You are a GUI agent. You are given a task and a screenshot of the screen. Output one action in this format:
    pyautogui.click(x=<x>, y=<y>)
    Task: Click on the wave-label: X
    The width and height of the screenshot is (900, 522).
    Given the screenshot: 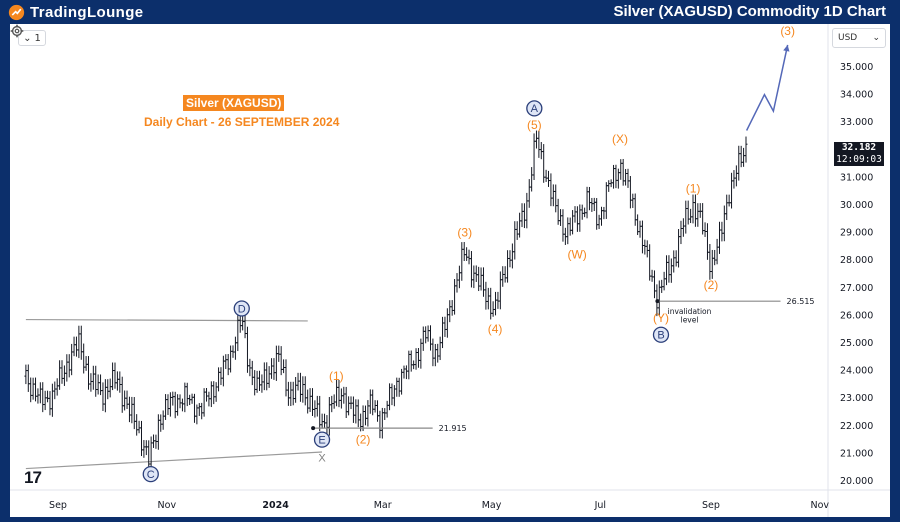 What is the action you would take?
    pyautogui.click(x=322, y=459)
    